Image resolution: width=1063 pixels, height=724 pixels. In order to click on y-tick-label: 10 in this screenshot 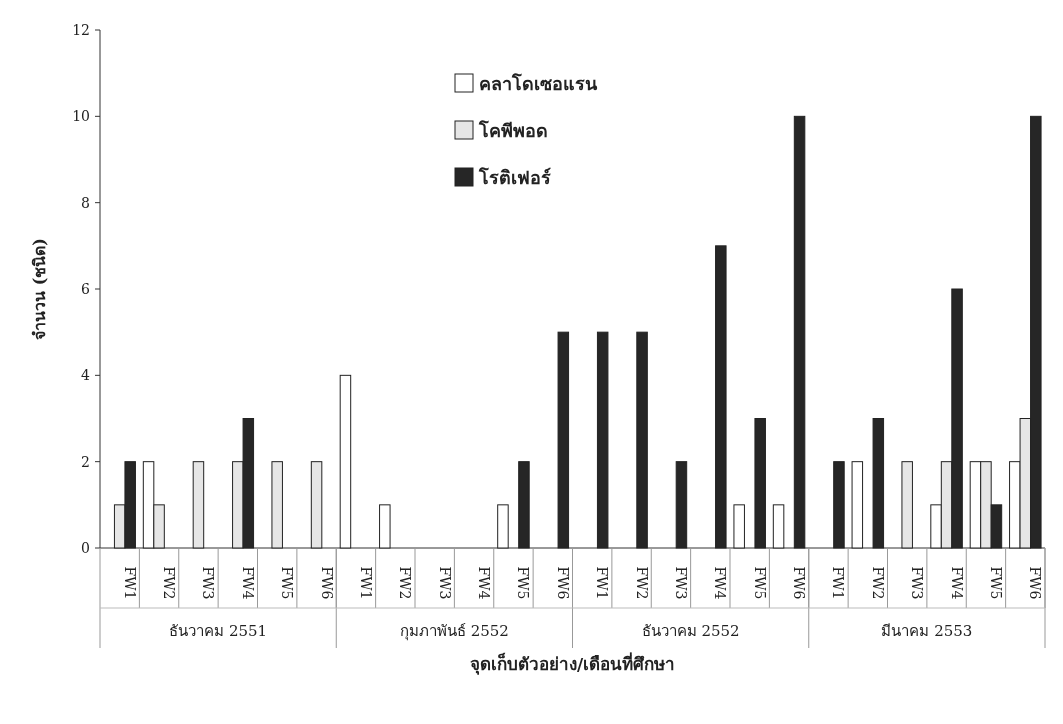, I will do `click(81, 116)`.